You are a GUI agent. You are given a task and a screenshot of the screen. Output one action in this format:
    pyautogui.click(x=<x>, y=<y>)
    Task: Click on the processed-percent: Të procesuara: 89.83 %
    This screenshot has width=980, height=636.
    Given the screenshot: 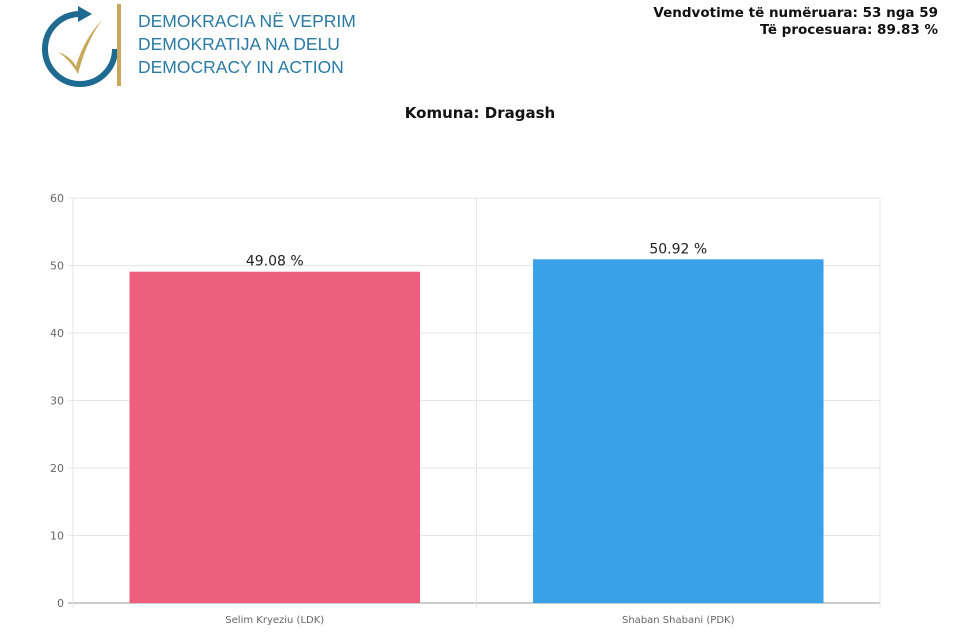 What is the action you would take?
    pyautogui.click(x=849, y=30)
    